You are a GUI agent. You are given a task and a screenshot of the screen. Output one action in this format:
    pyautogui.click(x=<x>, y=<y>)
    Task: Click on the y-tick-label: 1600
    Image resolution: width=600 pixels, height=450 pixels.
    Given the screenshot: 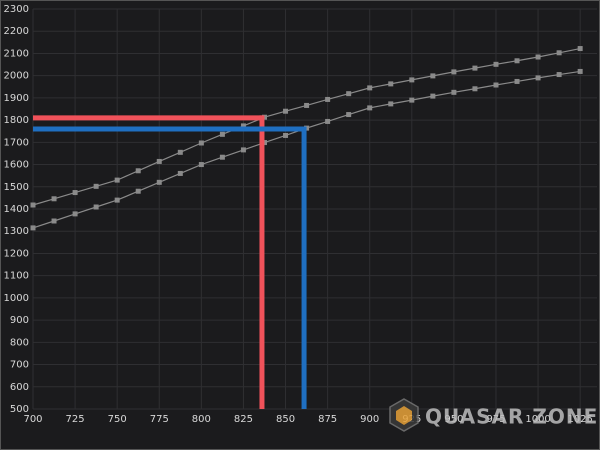 What is the action you would take?
    pyautogui.click(x=16, y=165)
    